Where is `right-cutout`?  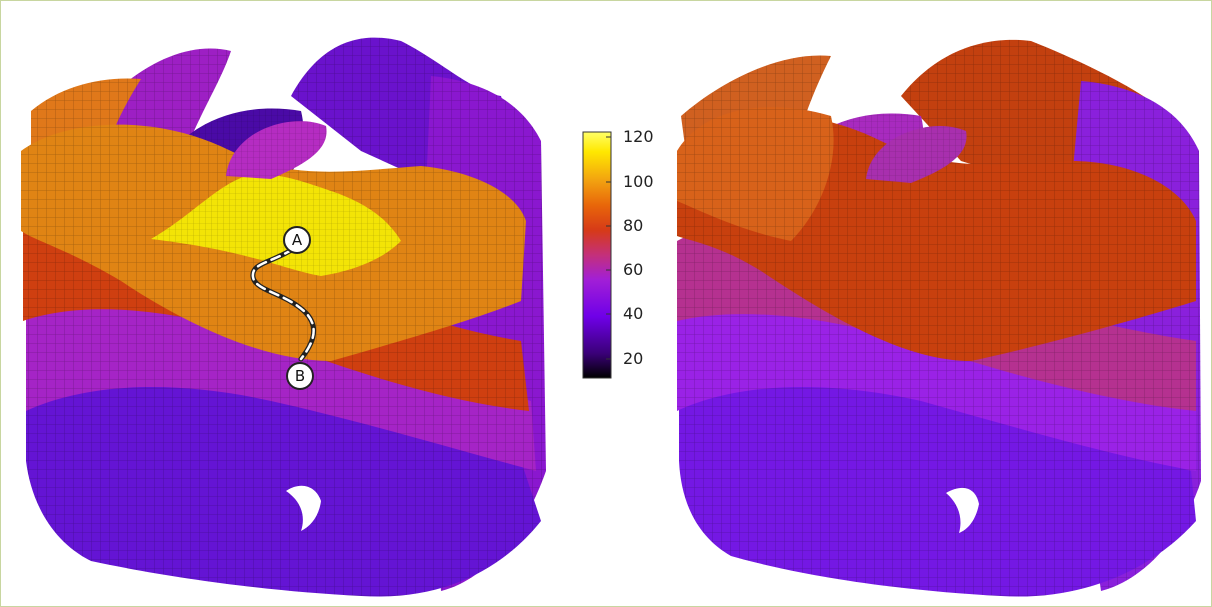 right-cutout is located at coordinates (962, 510).